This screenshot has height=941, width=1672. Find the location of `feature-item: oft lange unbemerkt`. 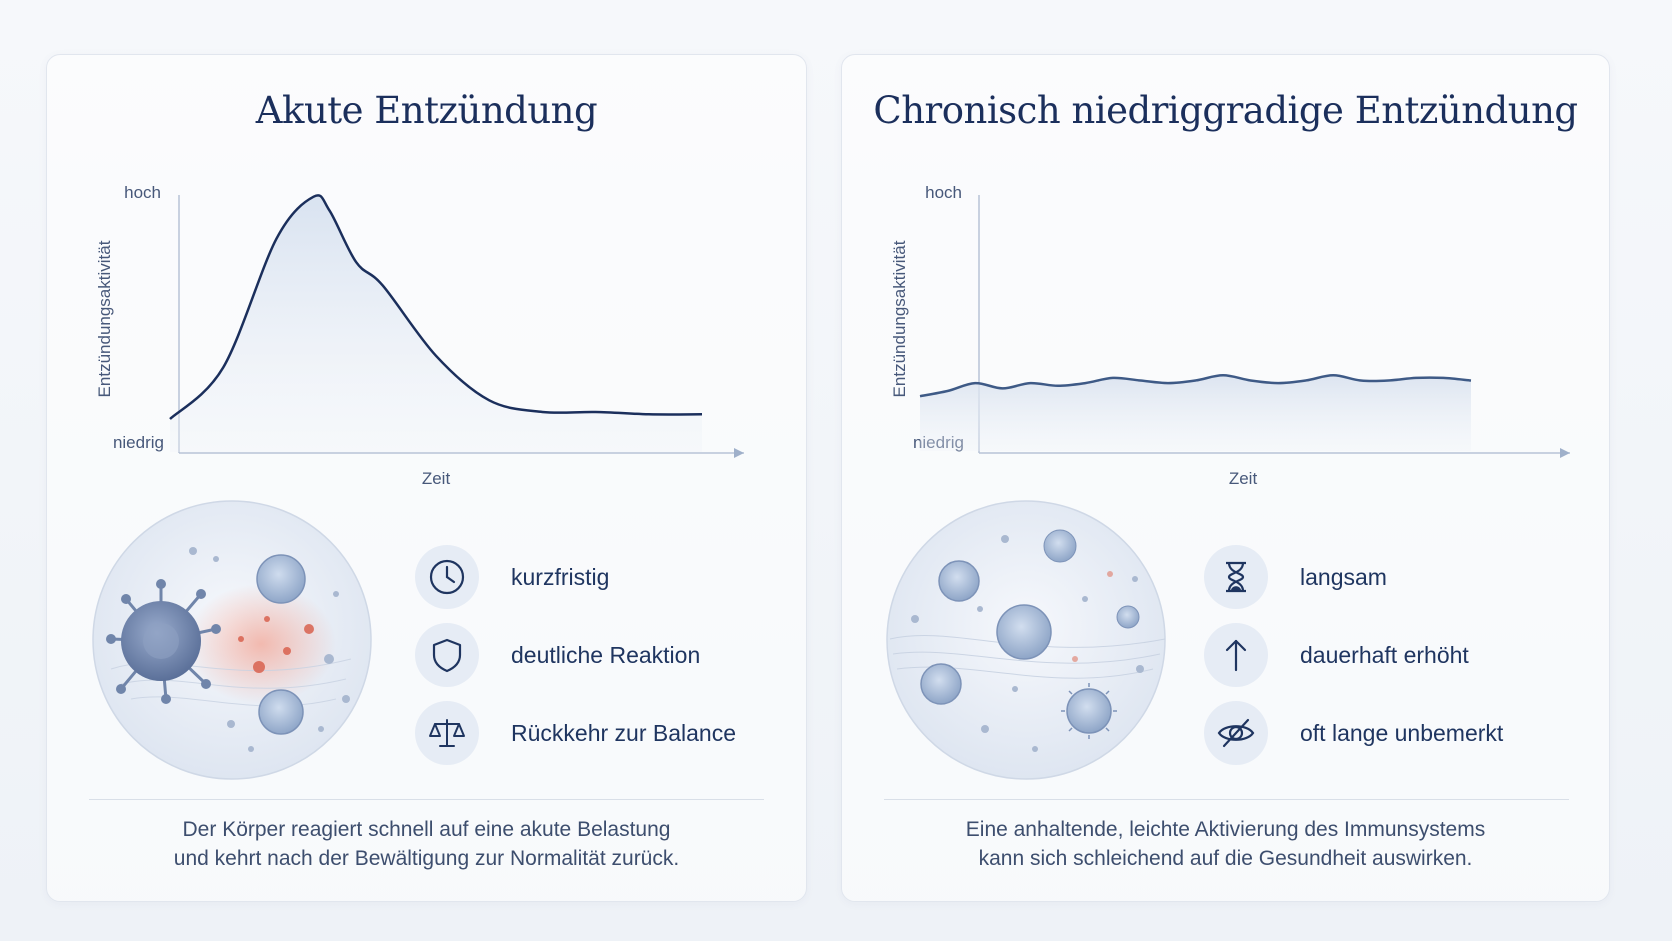

feature-item: oft lange unbemerkt is located at coordinates (1384, 733).